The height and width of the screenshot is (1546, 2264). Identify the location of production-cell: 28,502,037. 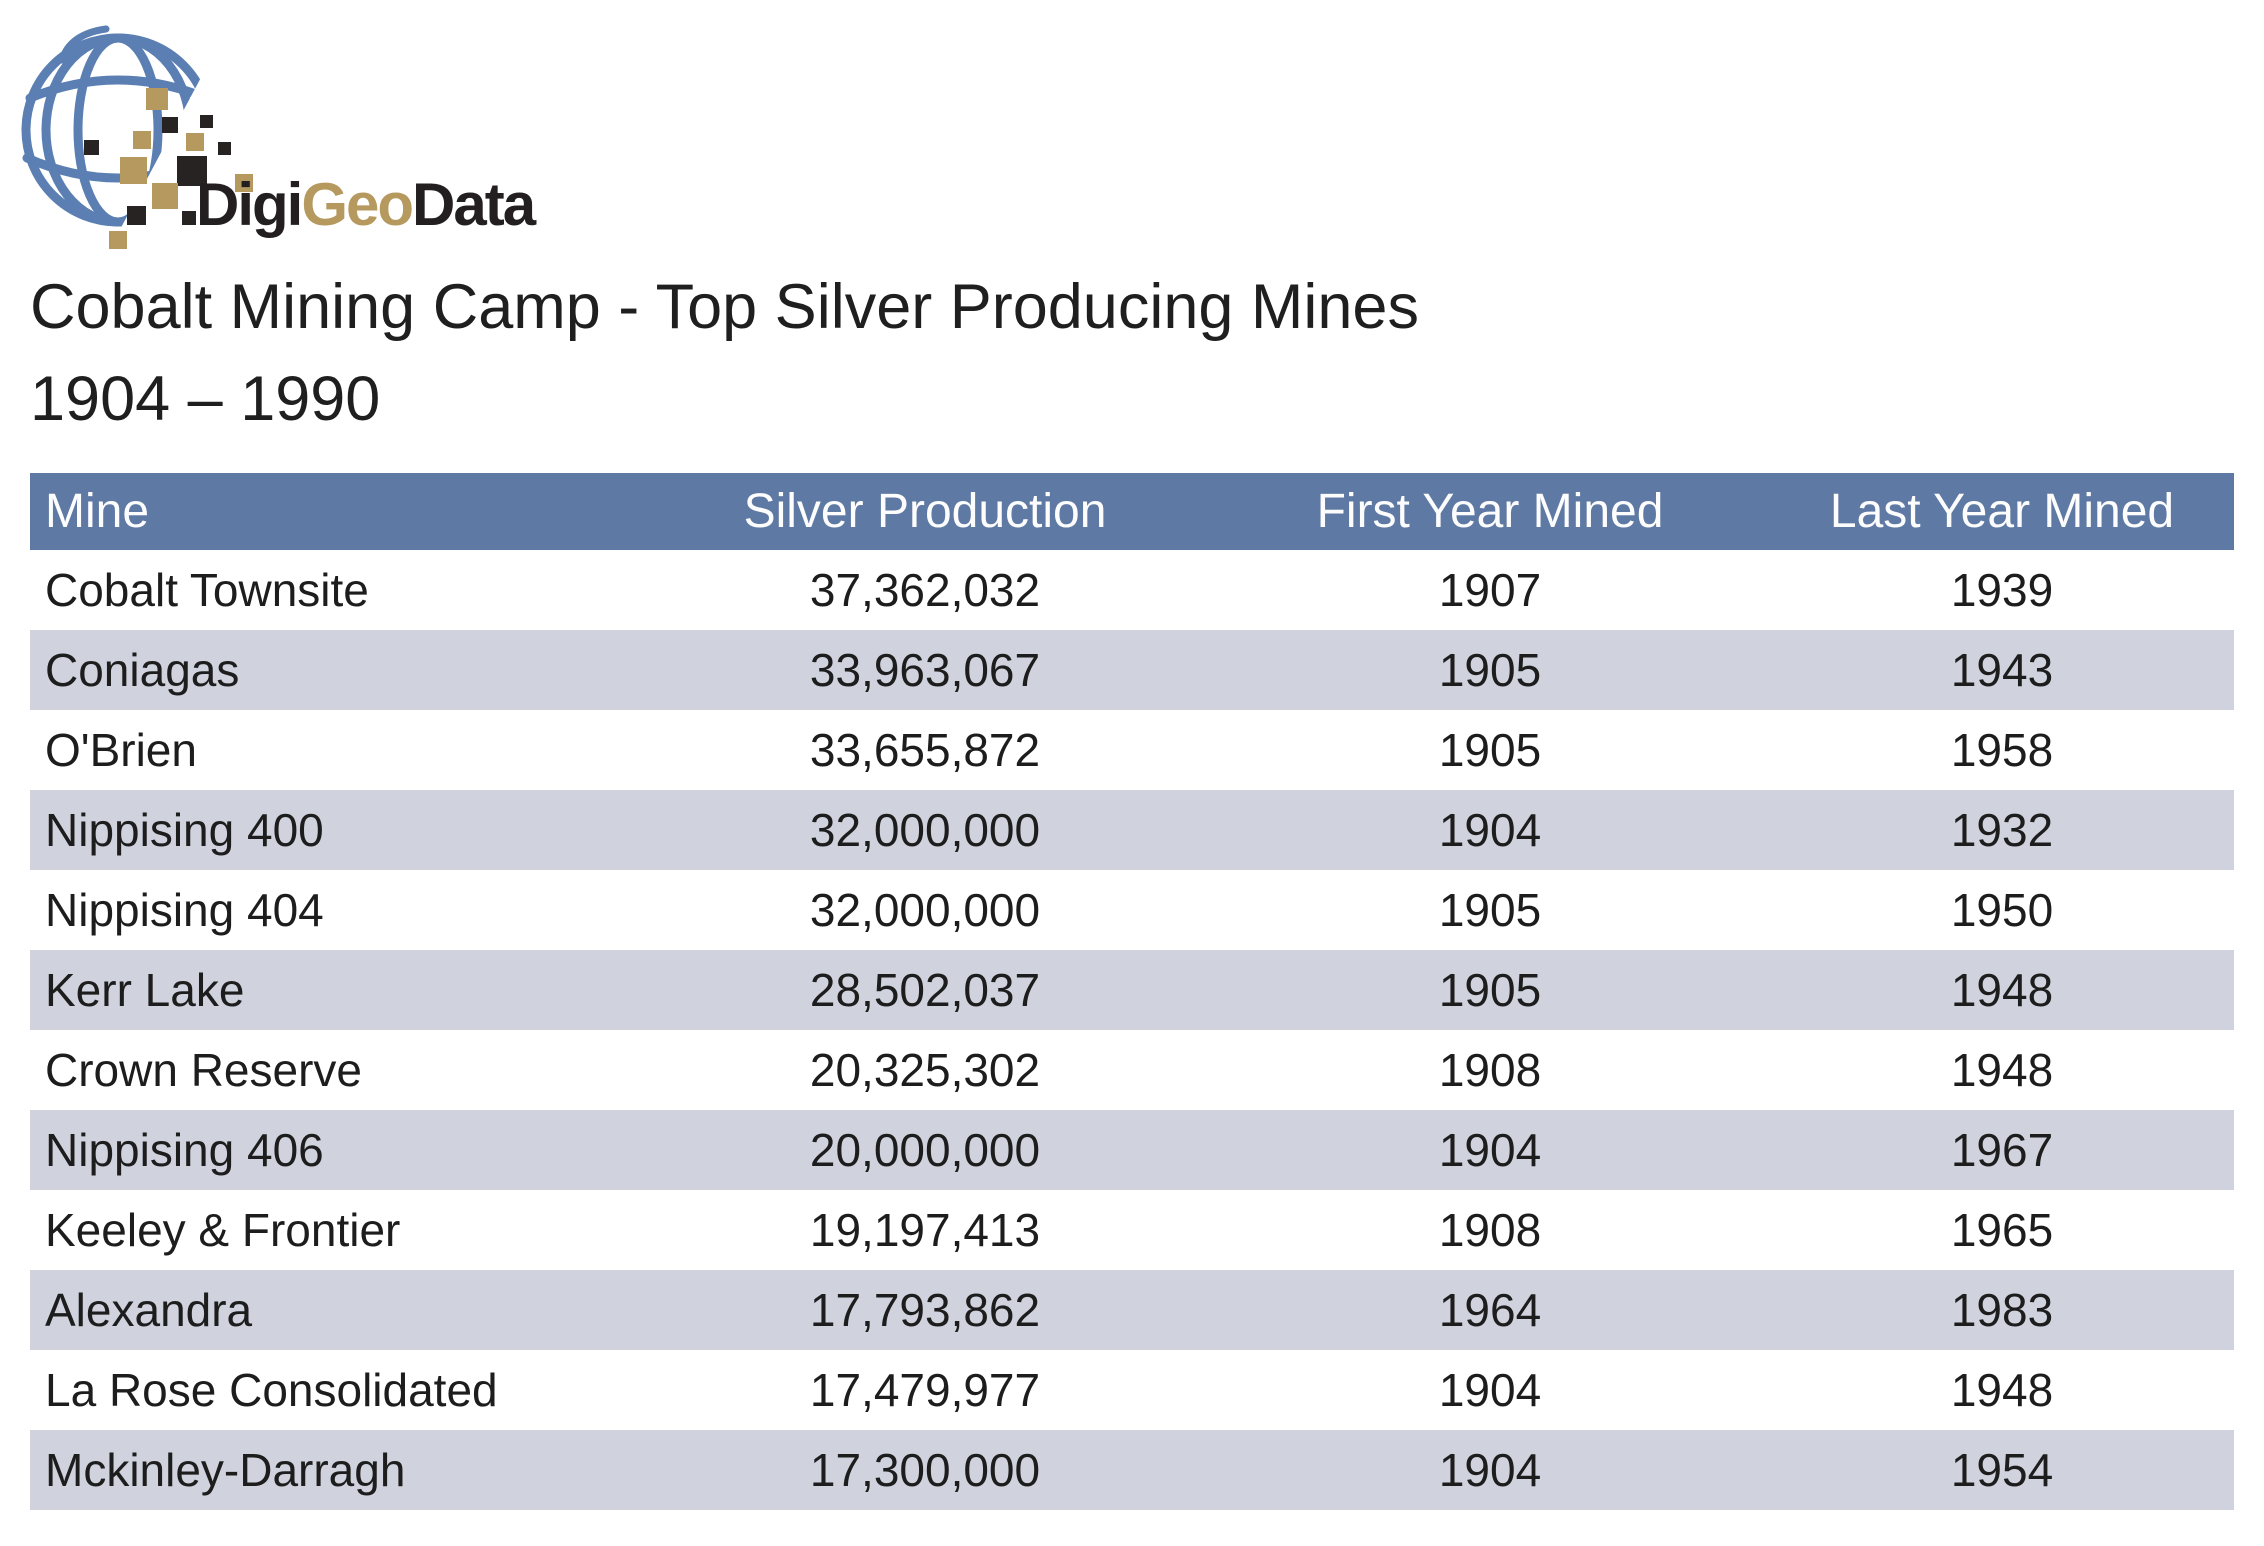
(925, 990).